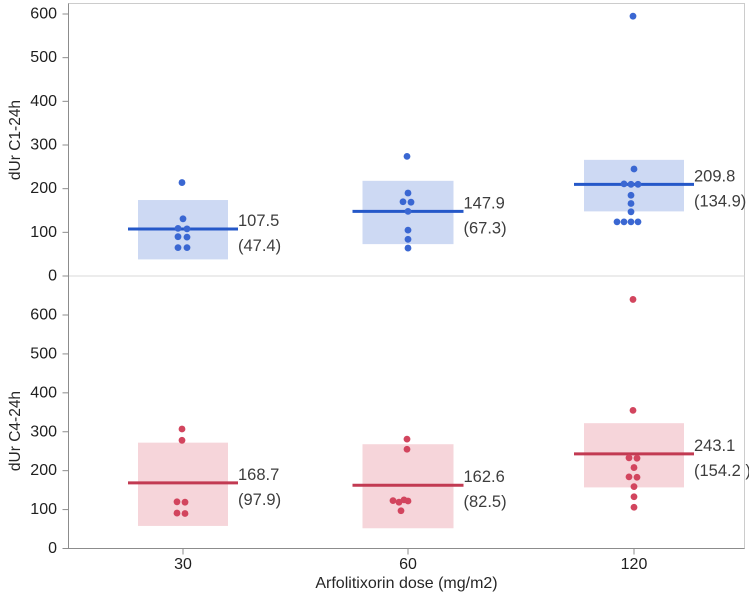  What do you see at coordinates (634, 564) in the screenshot?
I see `x-tick-label: 120` at bounding box center [634, 564].